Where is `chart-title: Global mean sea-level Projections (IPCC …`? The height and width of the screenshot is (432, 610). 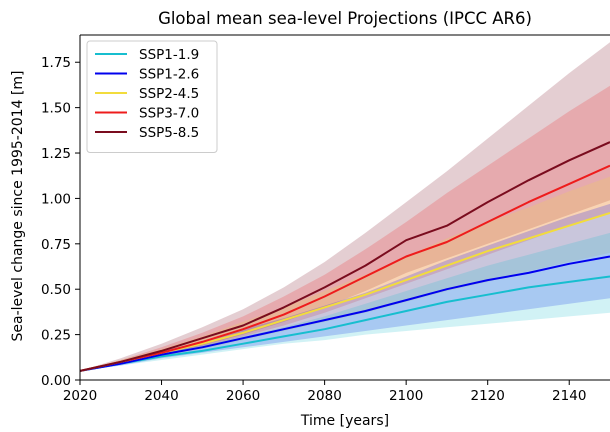 chart-title: Global mean sea-level Projections (IPCC … is located at coordinates (345, 18).